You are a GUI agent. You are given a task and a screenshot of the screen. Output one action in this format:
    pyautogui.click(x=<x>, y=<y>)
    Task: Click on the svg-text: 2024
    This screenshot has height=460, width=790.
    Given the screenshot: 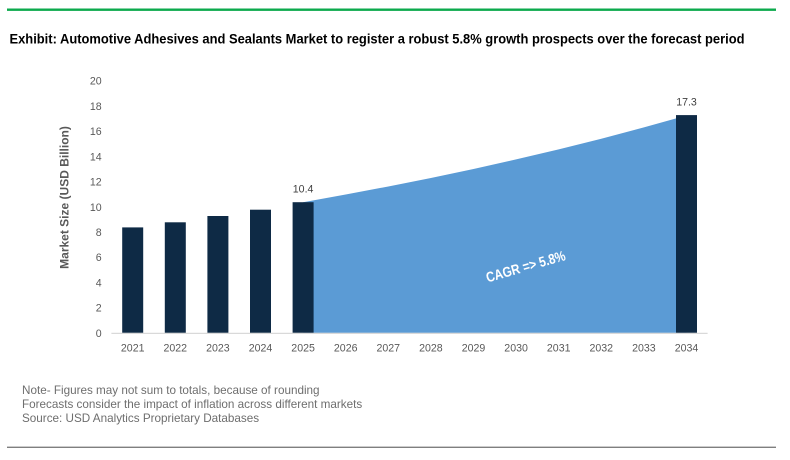 What is the action you would take?
    pyautogui.click(x=261, y=349)
    